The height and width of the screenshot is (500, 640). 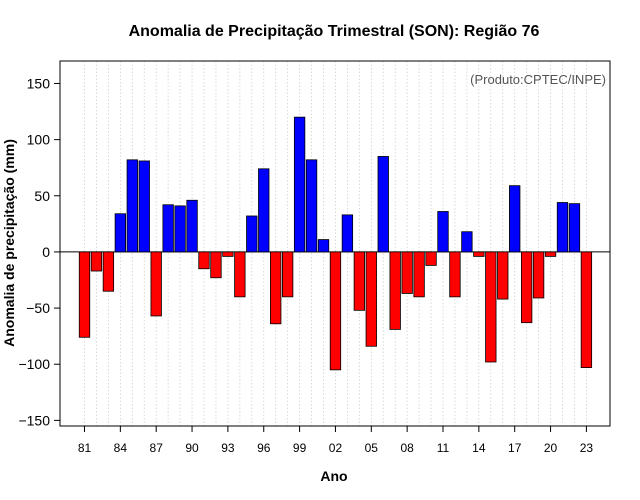 I want to click on x-tick-label: 90, so click(x=192, y=448).